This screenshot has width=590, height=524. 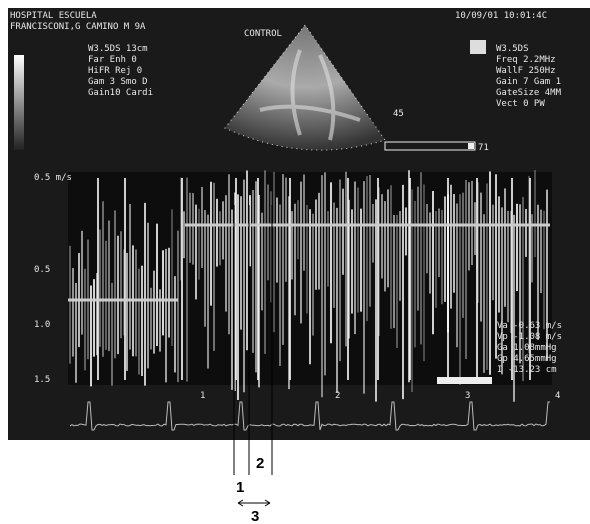 I want to click on probe-icon, so click(x=478, y=47).